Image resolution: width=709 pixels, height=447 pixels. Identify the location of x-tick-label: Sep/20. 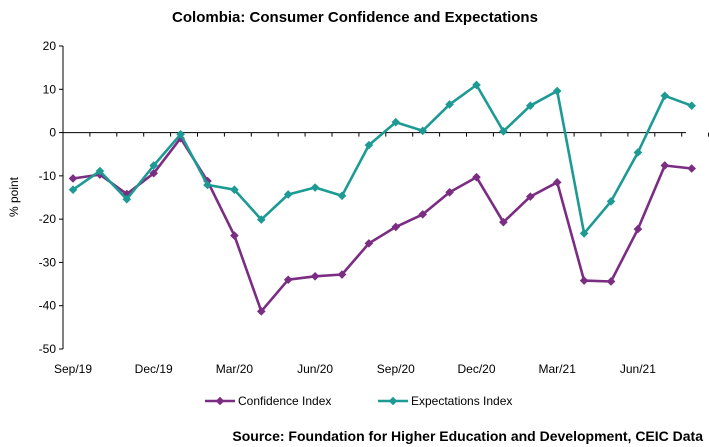
(396, 369).